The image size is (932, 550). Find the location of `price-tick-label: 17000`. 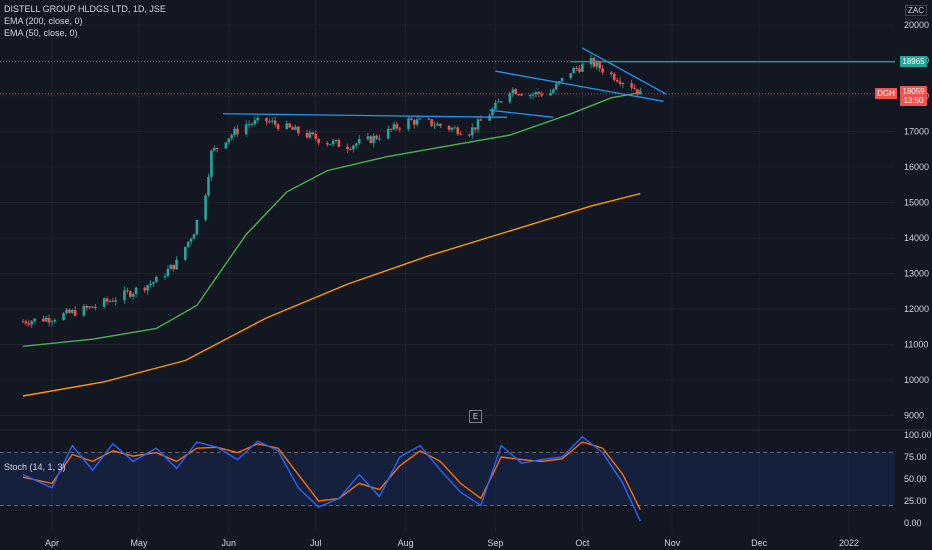

price-tick-label: 17000 is located at coordinates (916, 132).